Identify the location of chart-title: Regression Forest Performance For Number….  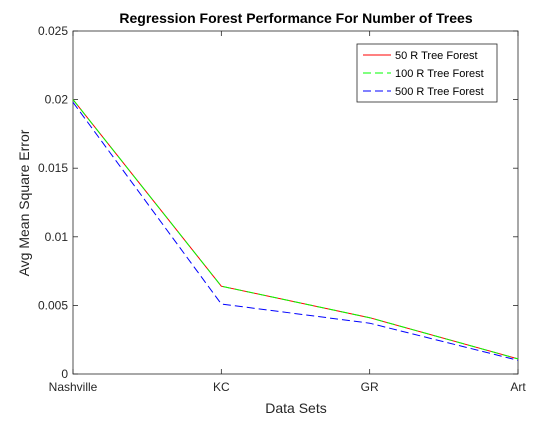
(295, 18).